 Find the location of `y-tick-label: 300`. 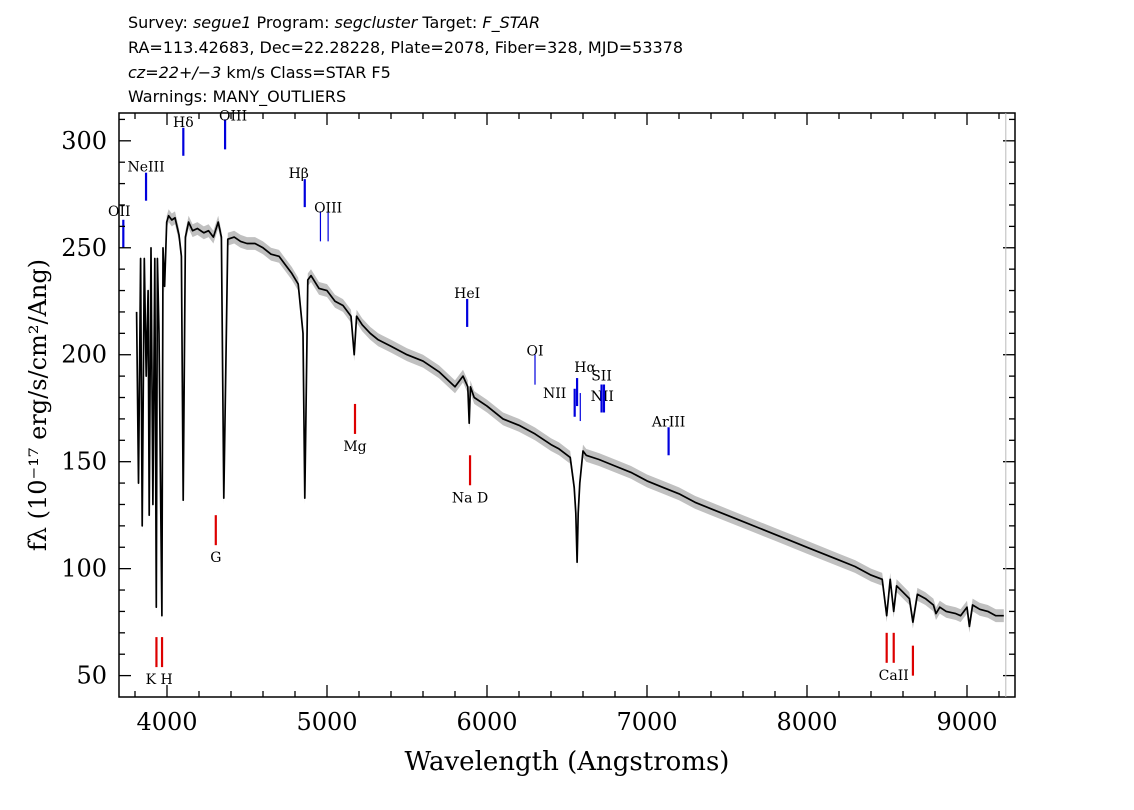

y-tick-label: 300 is located at coordinates (84, 141).